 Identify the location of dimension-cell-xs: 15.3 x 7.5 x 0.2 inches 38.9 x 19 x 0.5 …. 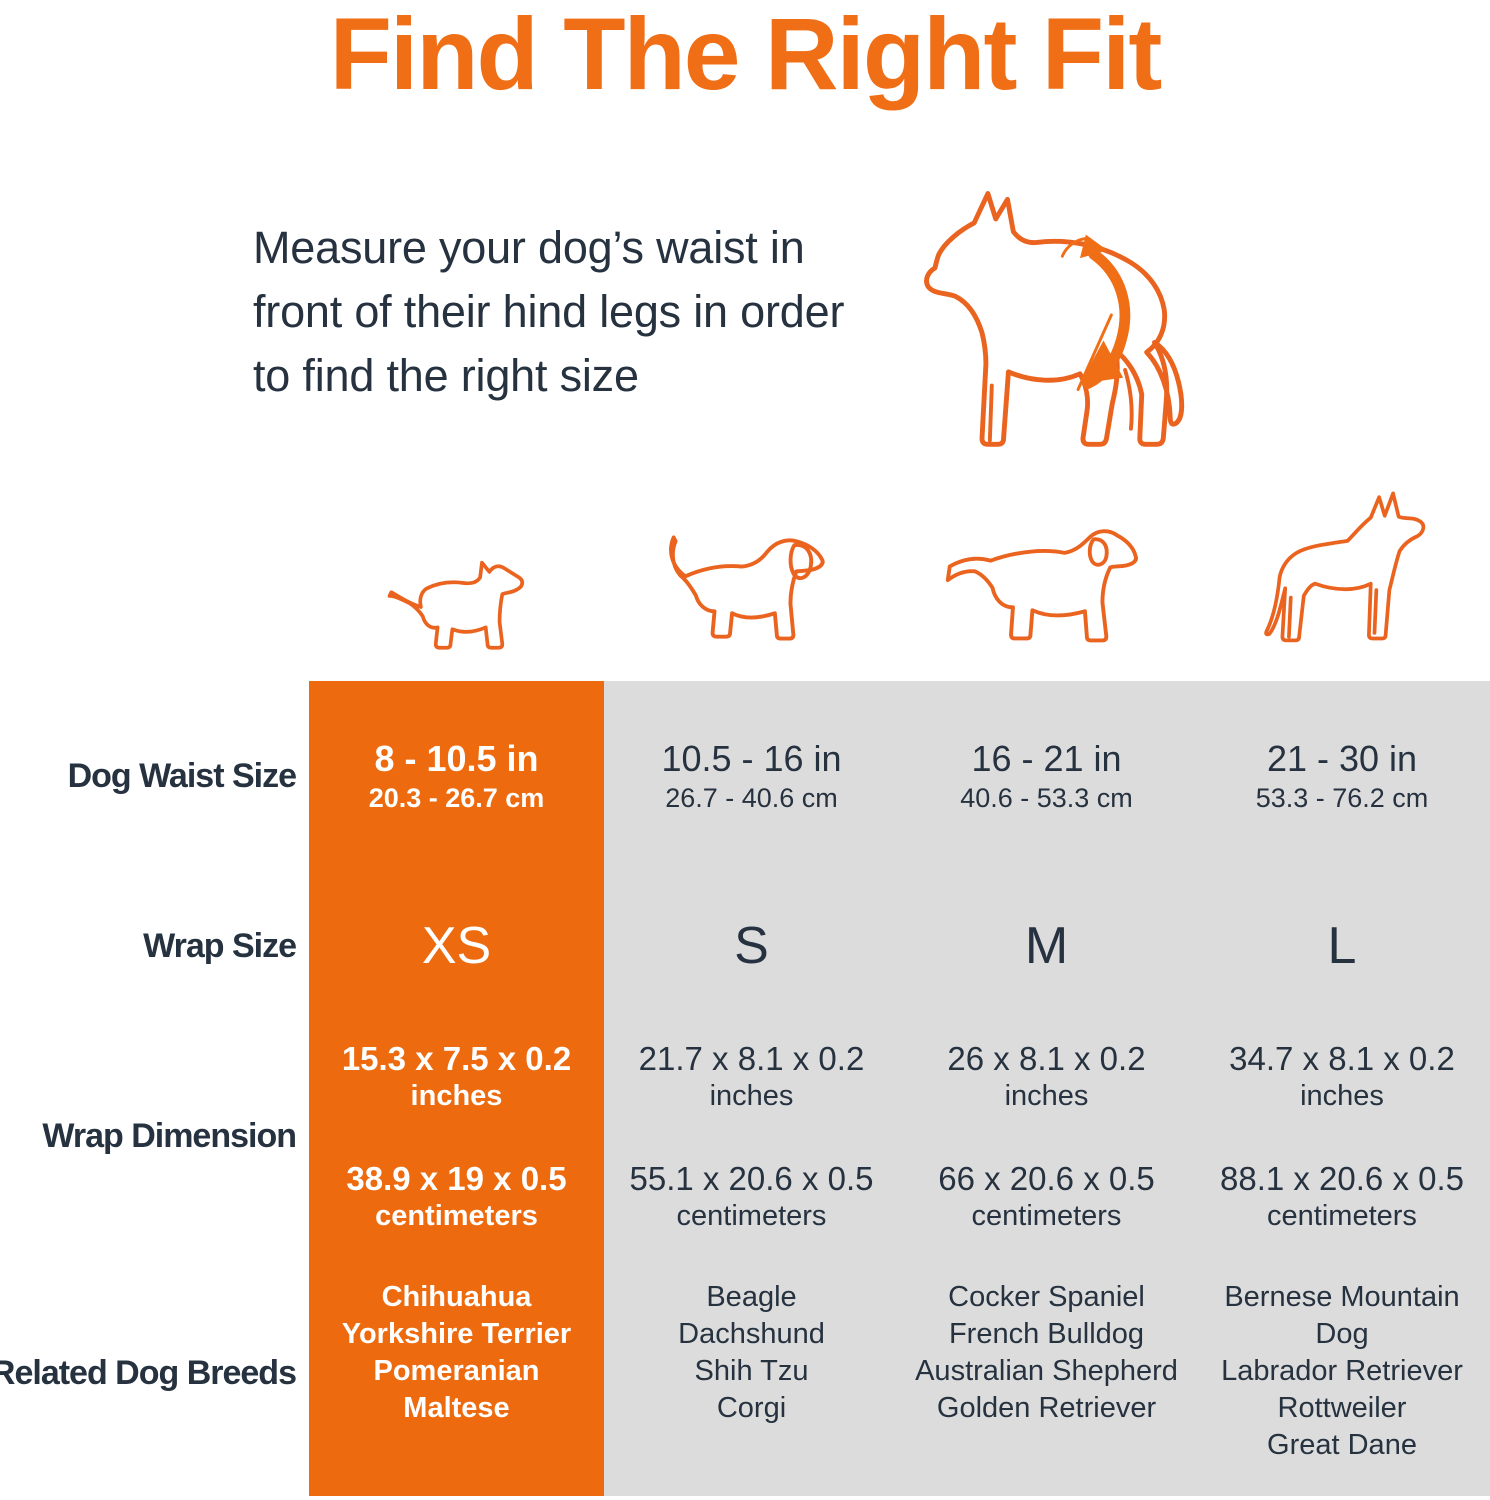
(456, 1136).